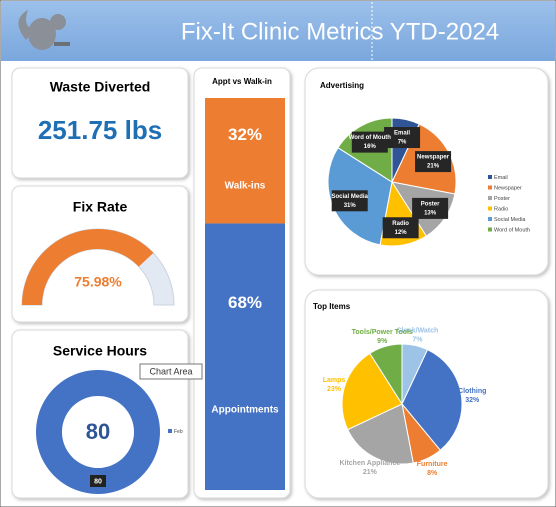 The image size is (556, 507). I want to click on header-bar, so click(278, 31).